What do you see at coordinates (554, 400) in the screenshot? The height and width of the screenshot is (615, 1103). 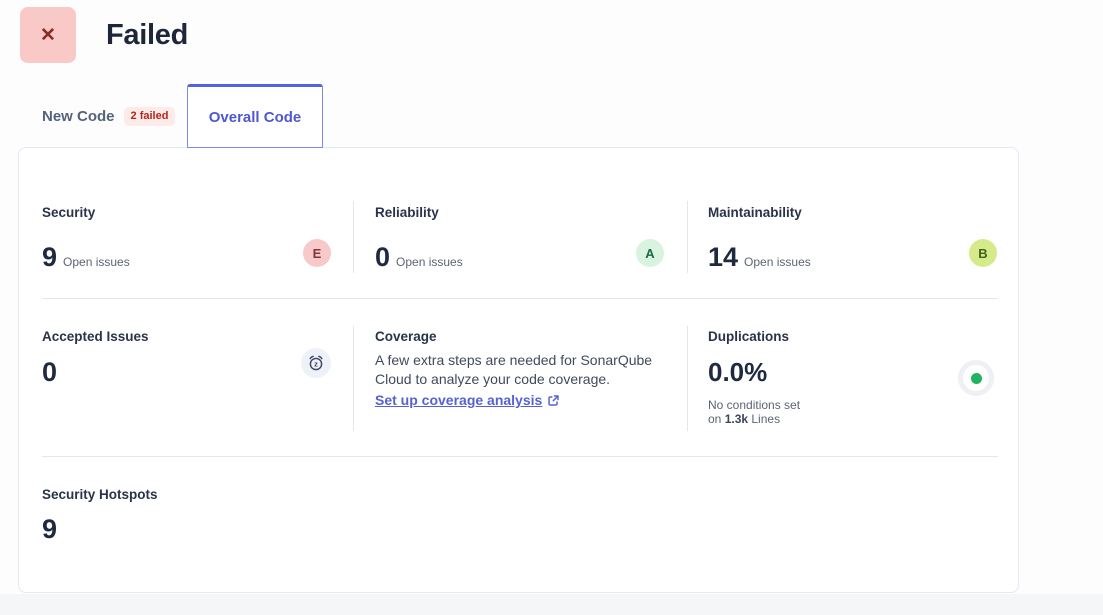 I see `external-link-icon` at bounding box center [554, 400].